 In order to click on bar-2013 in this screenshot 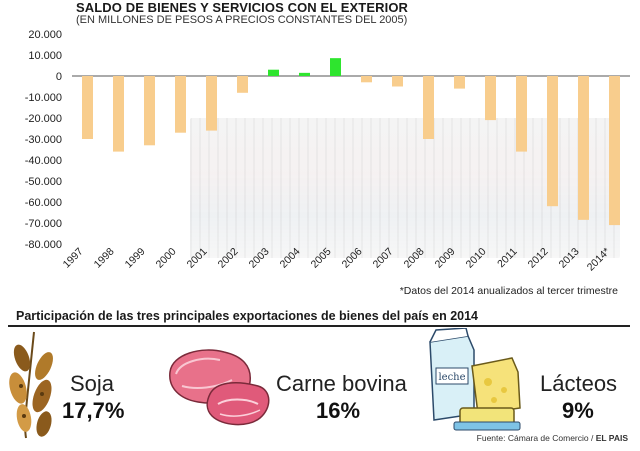, I will do `click(583, 148)`.